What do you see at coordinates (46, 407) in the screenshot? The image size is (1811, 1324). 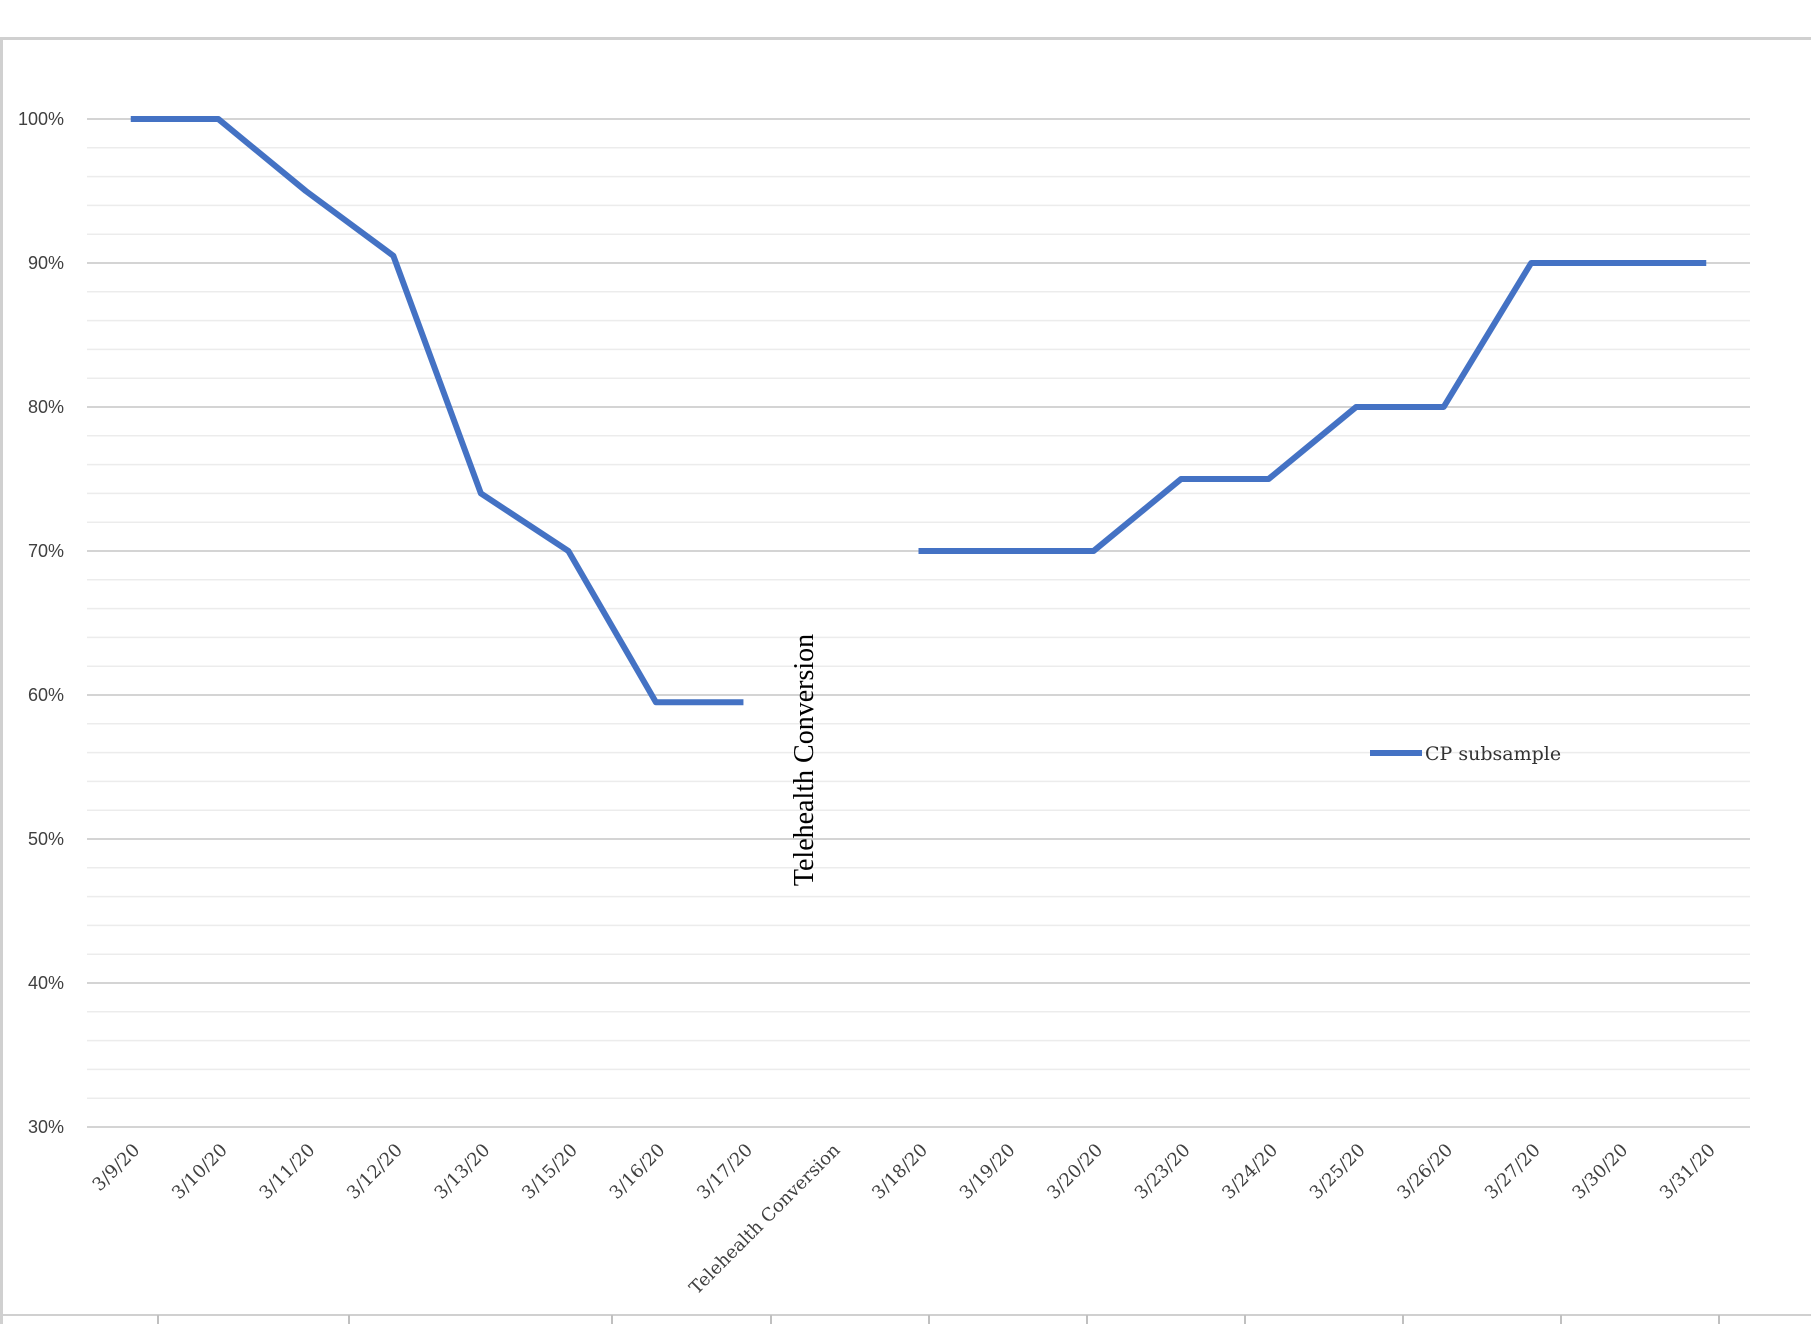 I see `y-tick-label: 80%` at bounding box center [46, 407].